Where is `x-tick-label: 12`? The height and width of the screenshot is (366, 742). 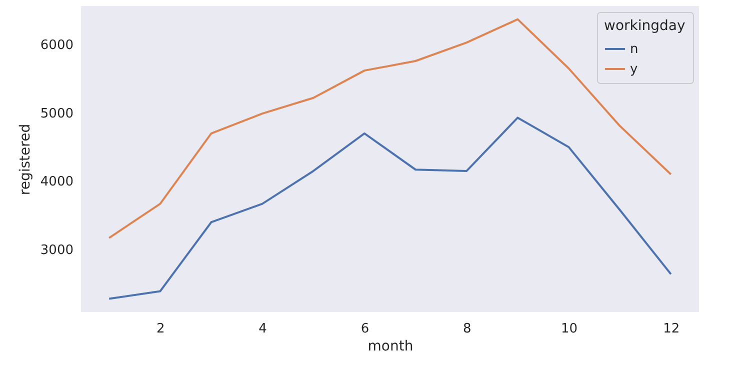 x-tick-label: 12 is located at coordinates (671, 329).